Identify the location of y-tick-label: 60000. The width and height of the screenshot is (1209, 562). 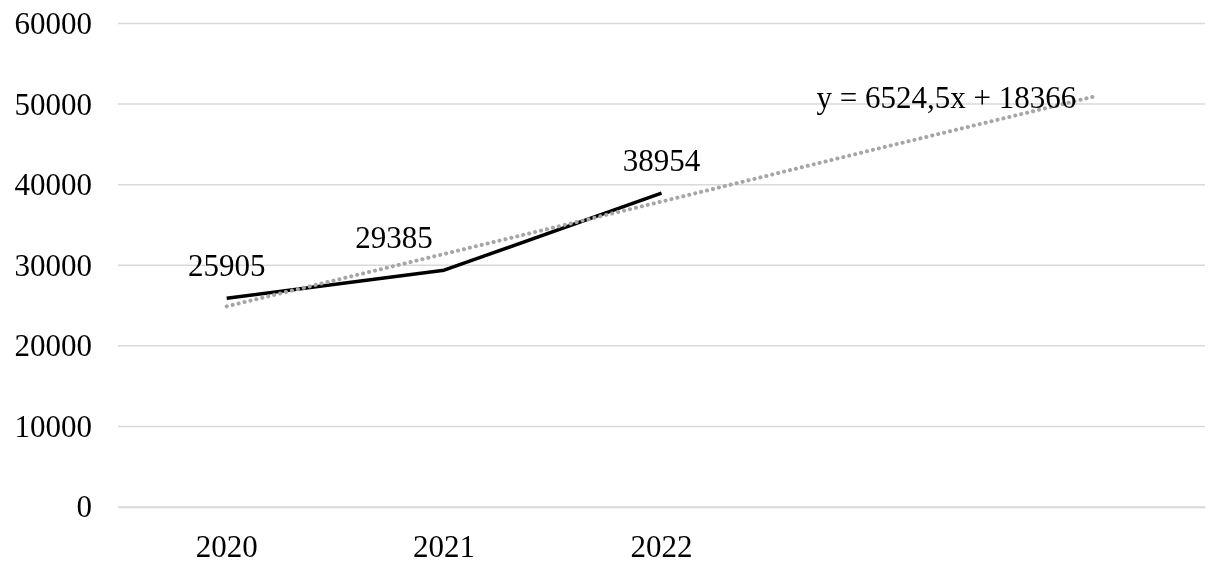
(53, 23).